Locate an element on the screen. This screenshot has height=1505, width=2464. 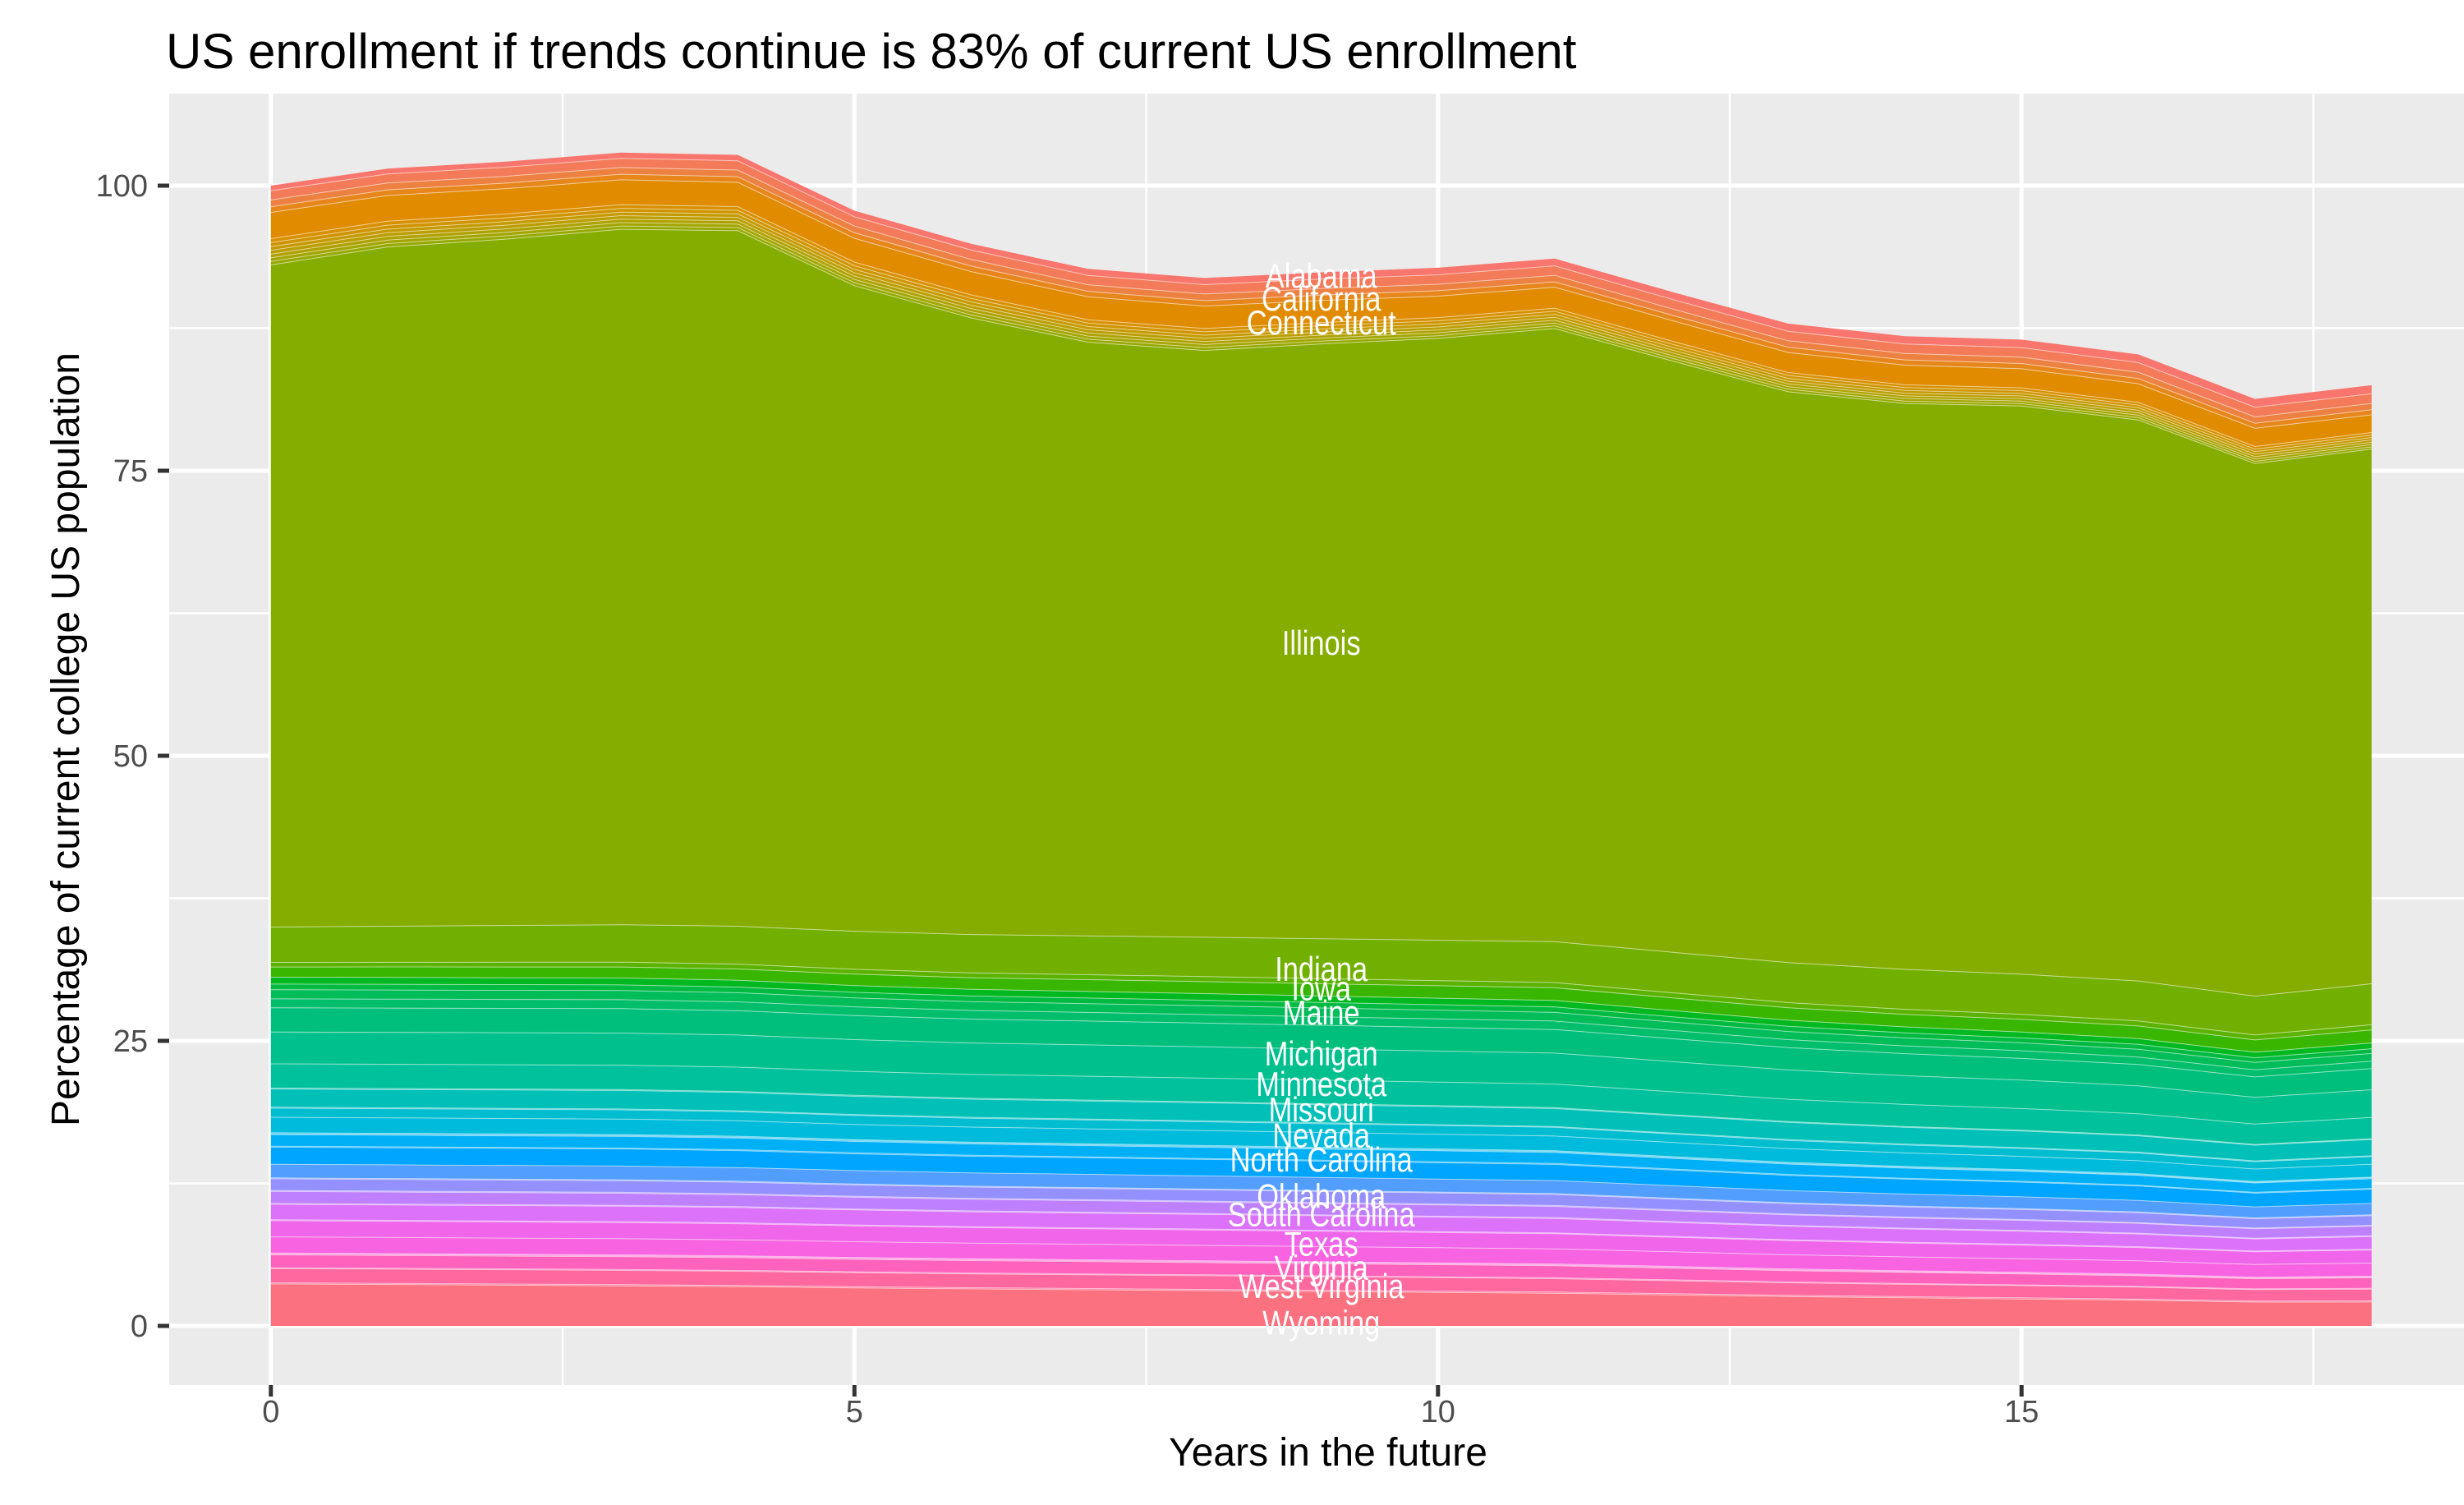
x-tick-label: 10 is located at coordinates (1438, 1412).